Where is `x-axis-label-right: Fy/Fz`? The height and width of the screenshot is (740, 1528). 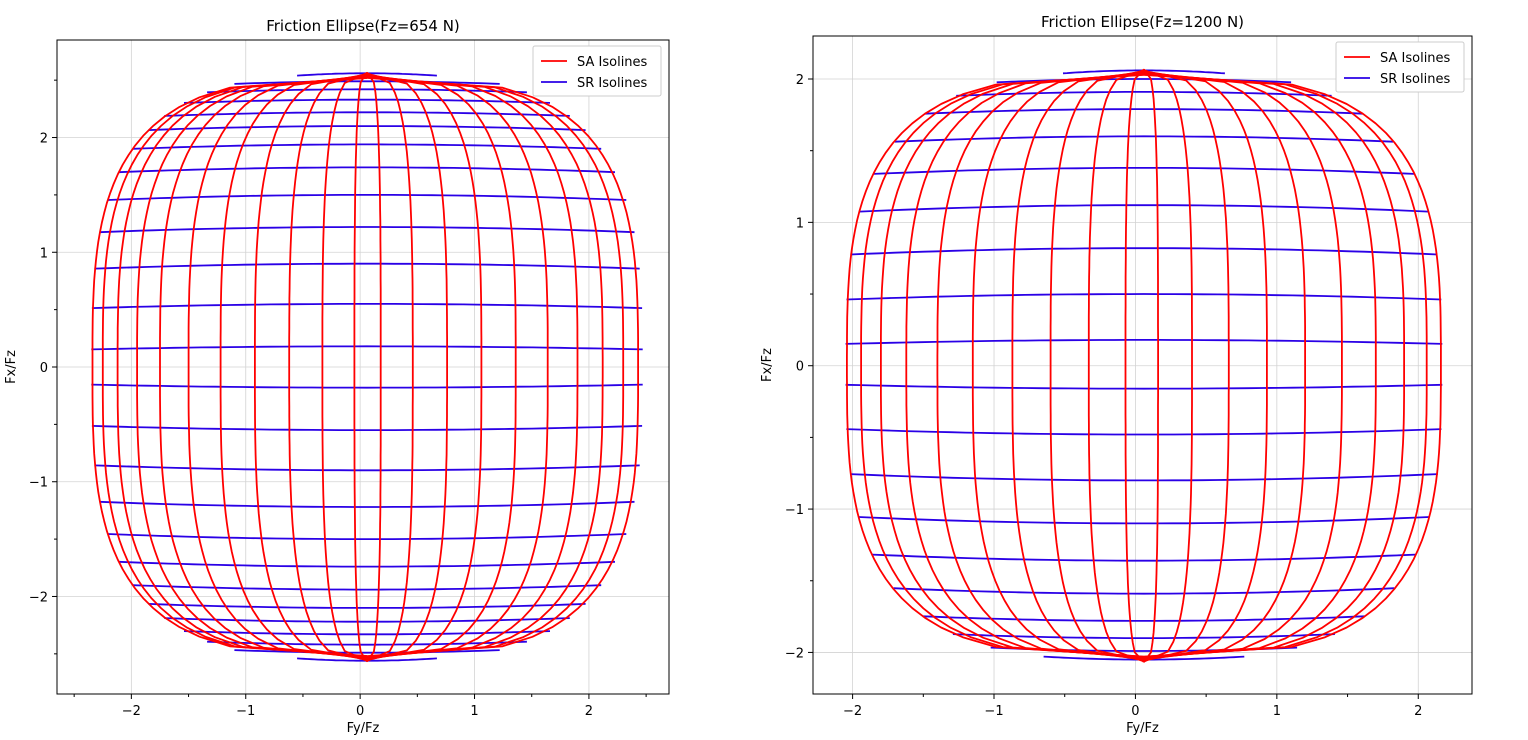
x-axis-label-right: Fy/Fz is located at coordinates (1142, 728).